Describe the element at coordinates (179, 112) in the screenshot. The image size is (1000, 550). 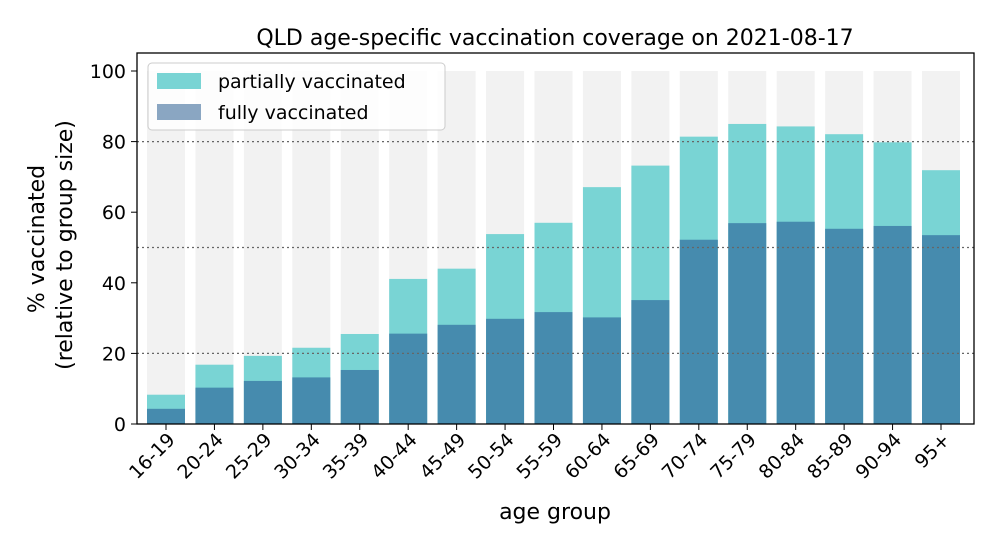
I see `legend-swatch-fully-vaccinated` at that location.